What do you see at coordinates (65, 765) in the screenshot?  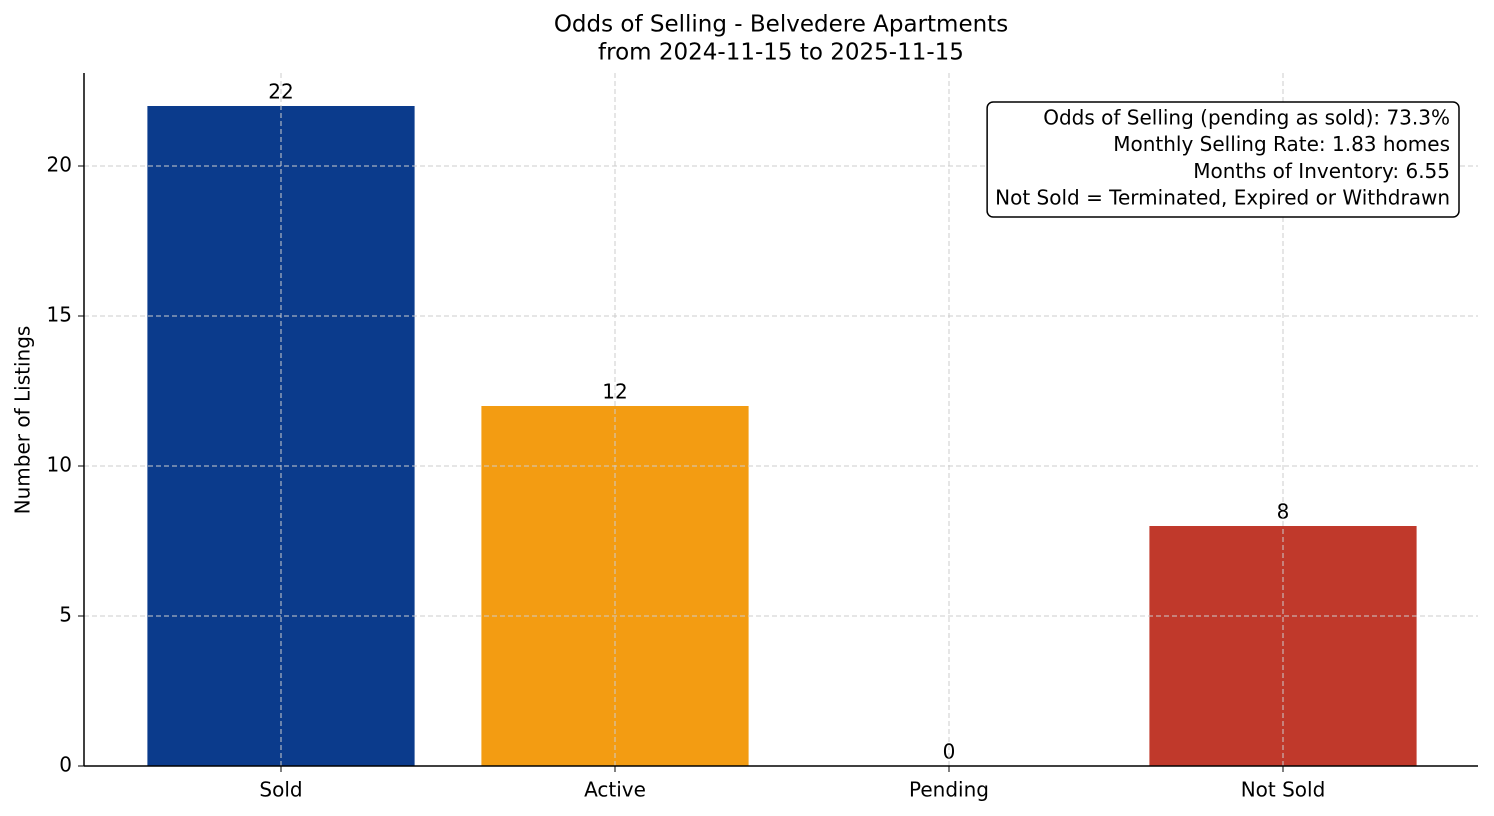 I see `y-tick-label: 0` at bounding box center [65, 765].